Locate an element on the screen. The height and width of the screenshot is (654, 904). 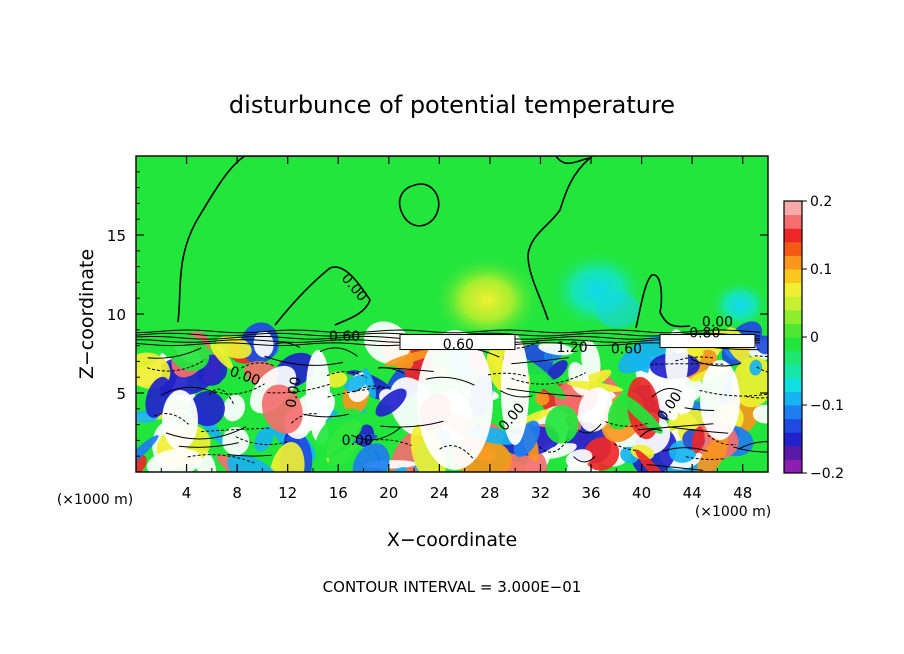
x-tick-label: 12 is located at coordinates (287, 493).